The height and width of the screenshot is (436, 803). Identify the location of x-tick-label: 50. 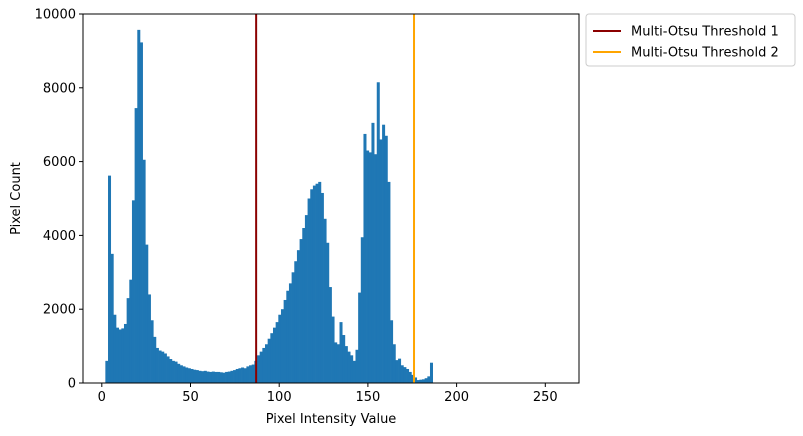
(190, 397).